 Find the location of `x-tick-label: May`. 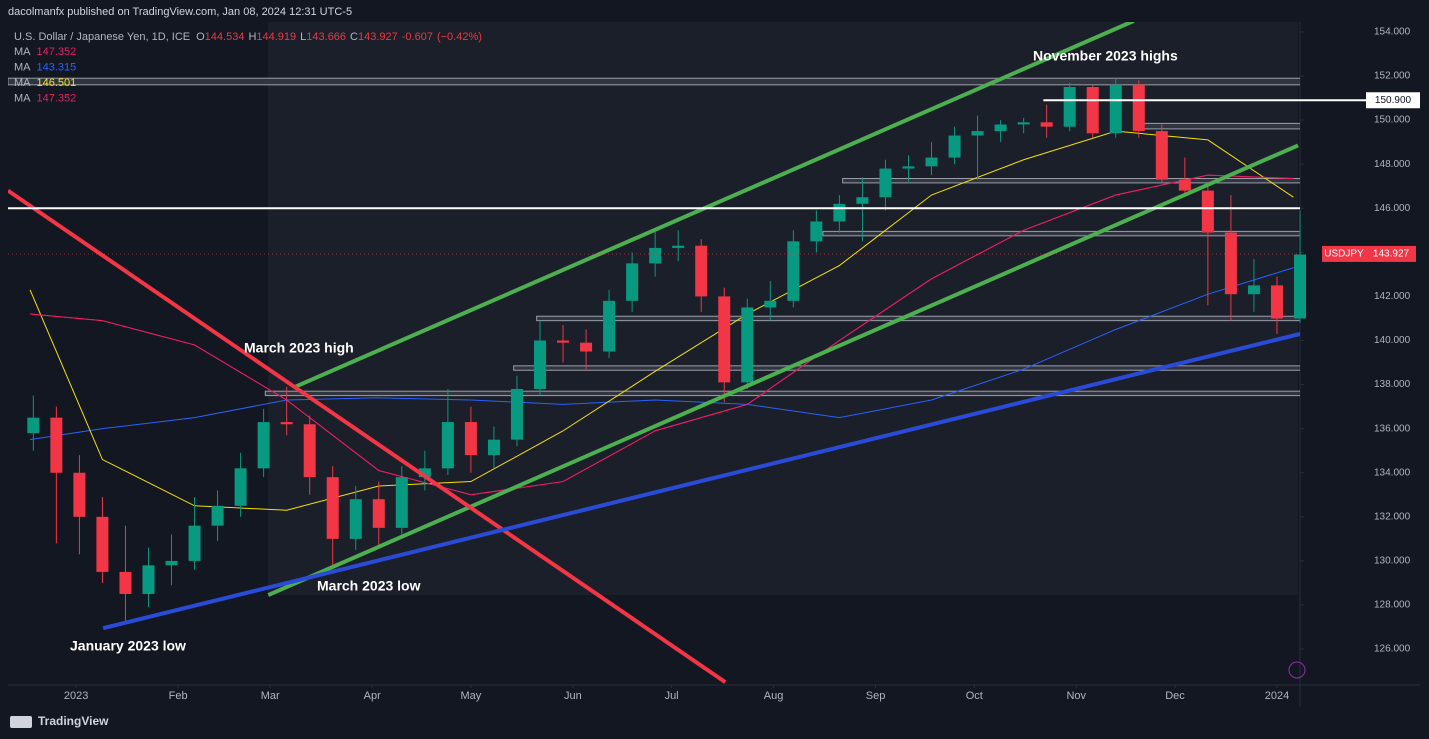

x-tick-label: May is located at coordinates (471, 696).